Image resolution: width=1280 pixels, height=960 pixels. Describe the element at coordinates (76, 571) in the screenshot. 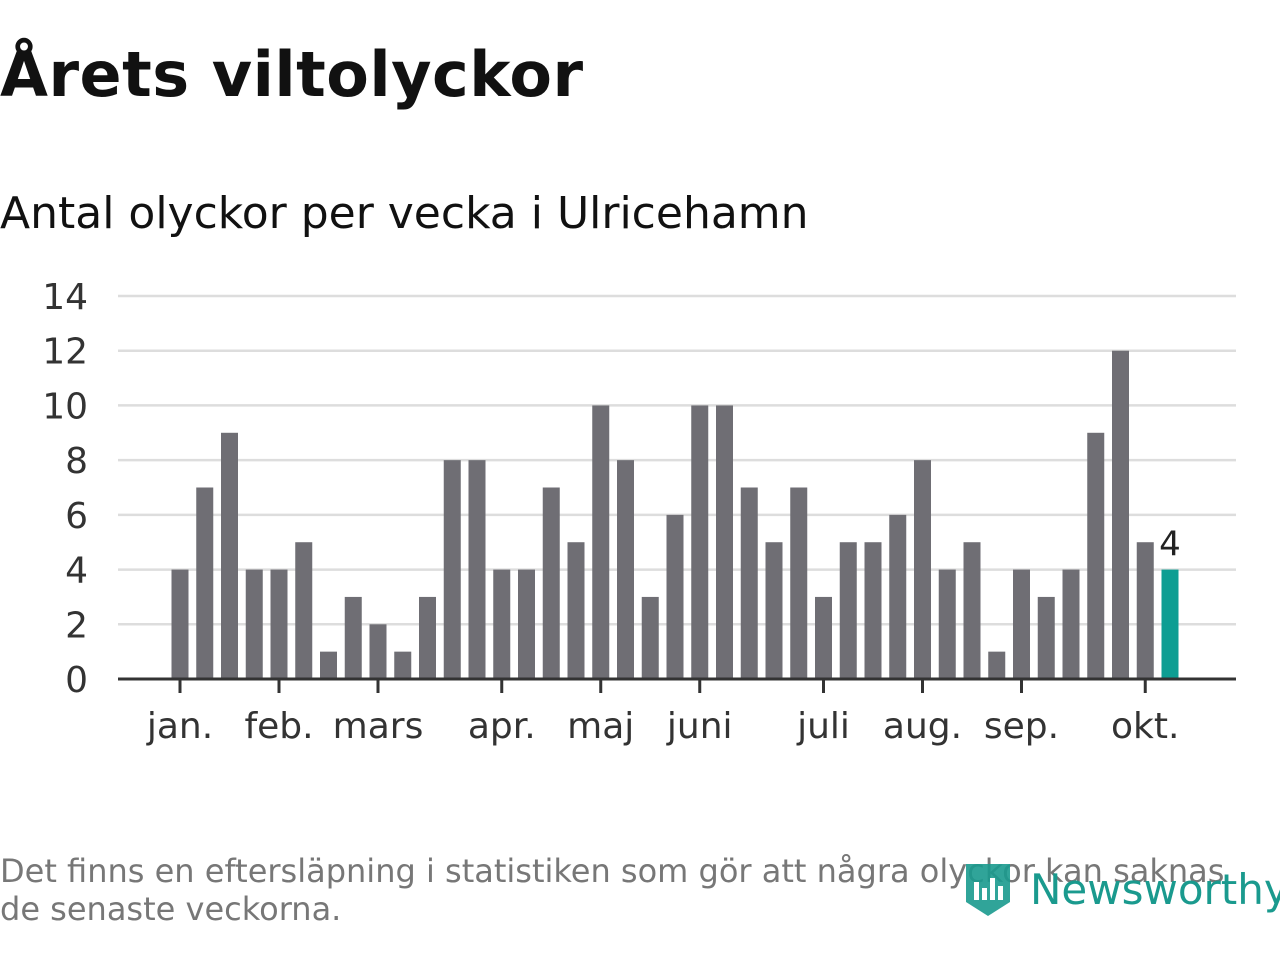

I see `y-tick-label: 4` at that location.